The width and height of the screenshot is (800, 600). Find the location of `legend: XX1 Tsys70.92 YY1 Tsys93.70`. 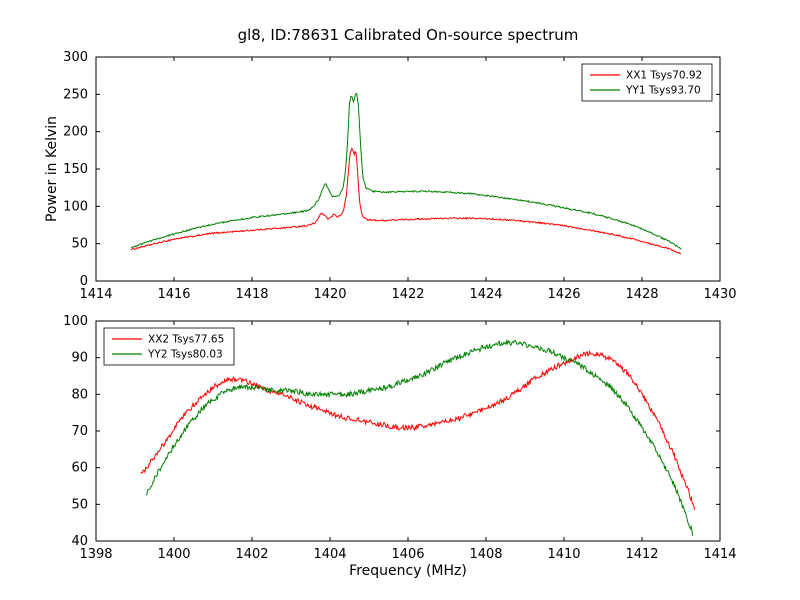

legend: XX1 Tsys70.92 YY1 Tsys93.70 is located at coordinates (647, 82).